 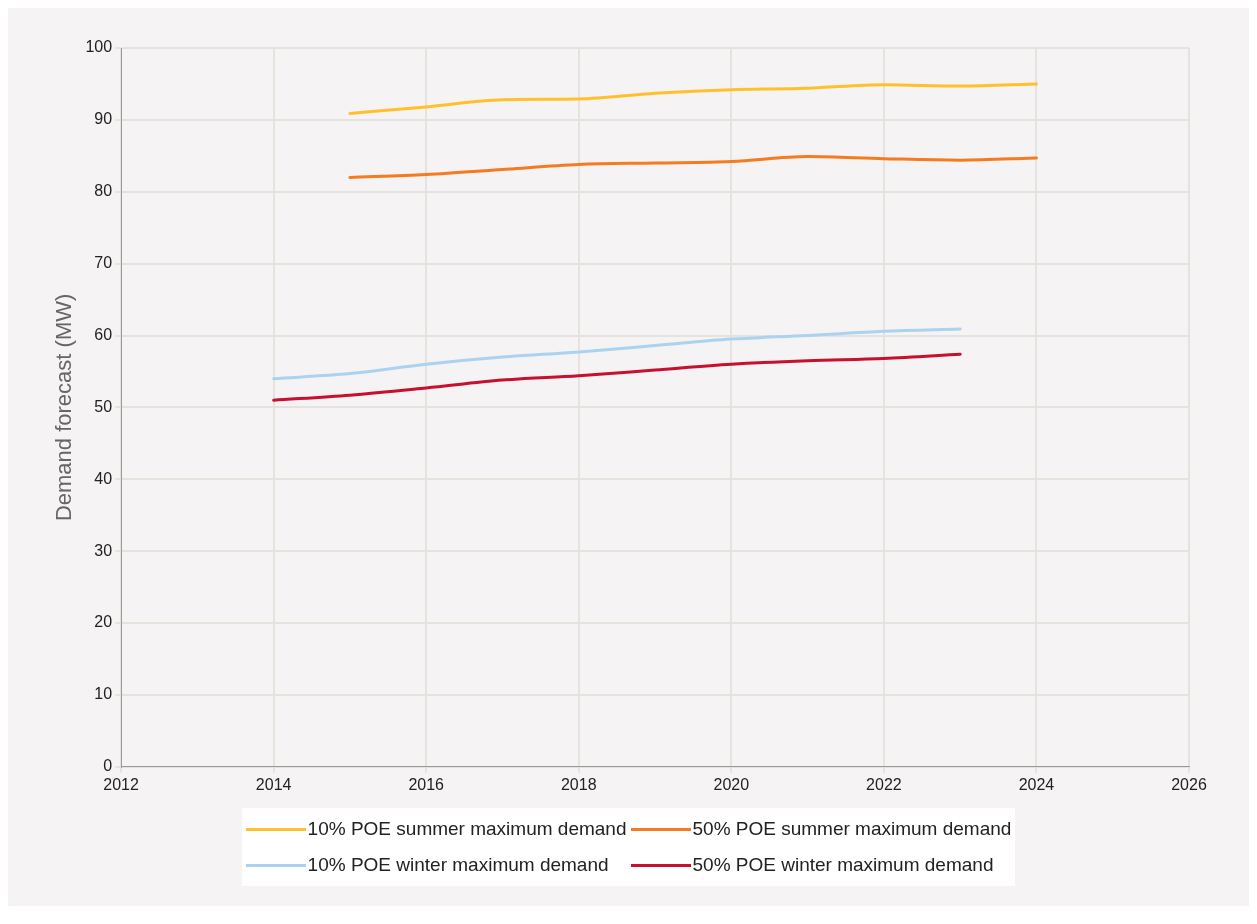 What do you see at coordinates (852, 829) in the screenshot?
I see `legend-label: 50% POE summer maximum demand` at bounding box center [852, 829].